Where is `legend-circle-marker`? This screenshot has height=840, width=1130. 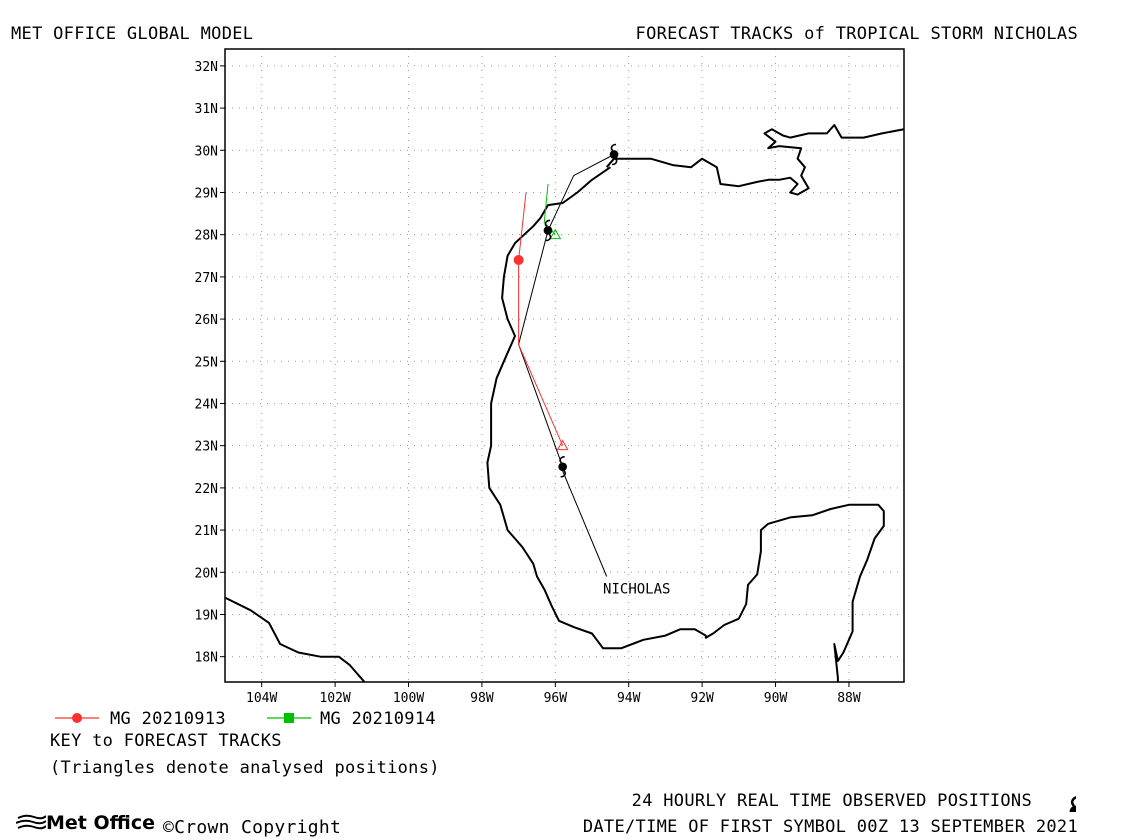
legend-circle-marker is located at coordinates (77, 718).